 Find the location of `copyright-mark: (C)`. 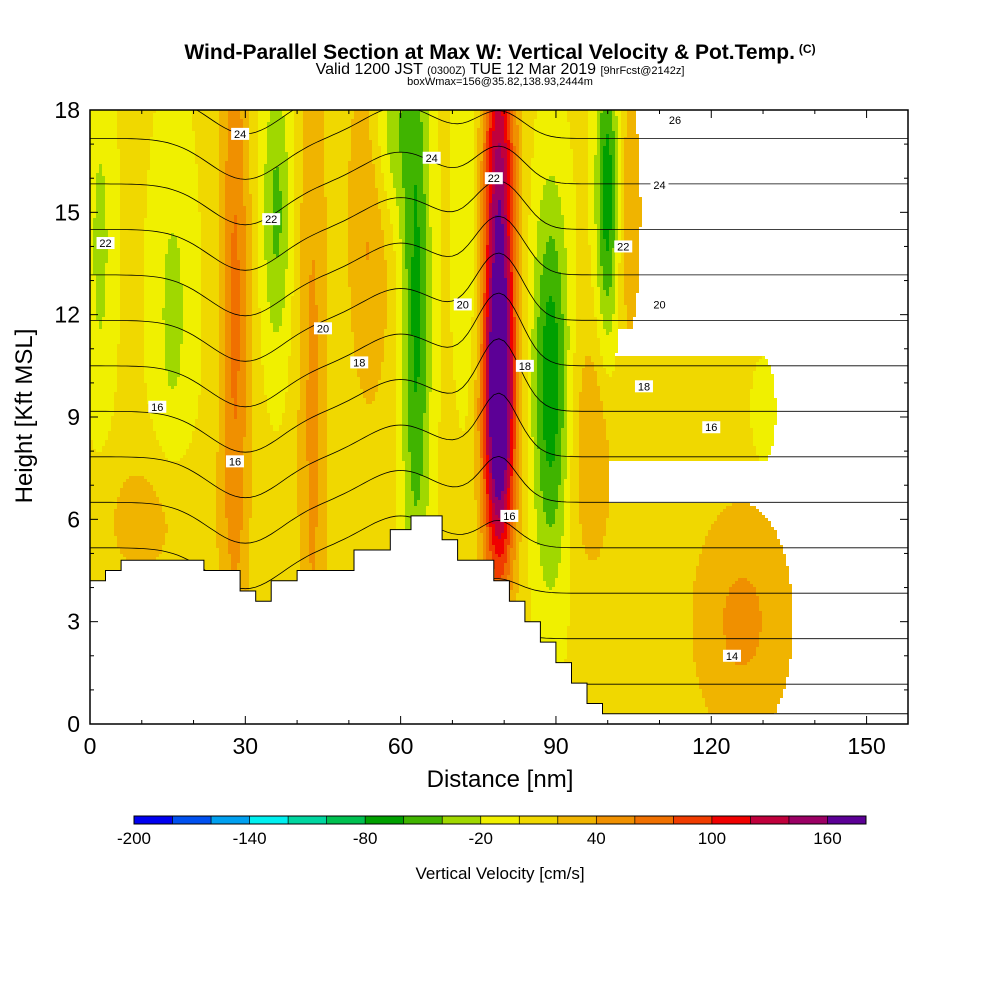

copyright-mark: (C) is located at coordinates (807, 49).